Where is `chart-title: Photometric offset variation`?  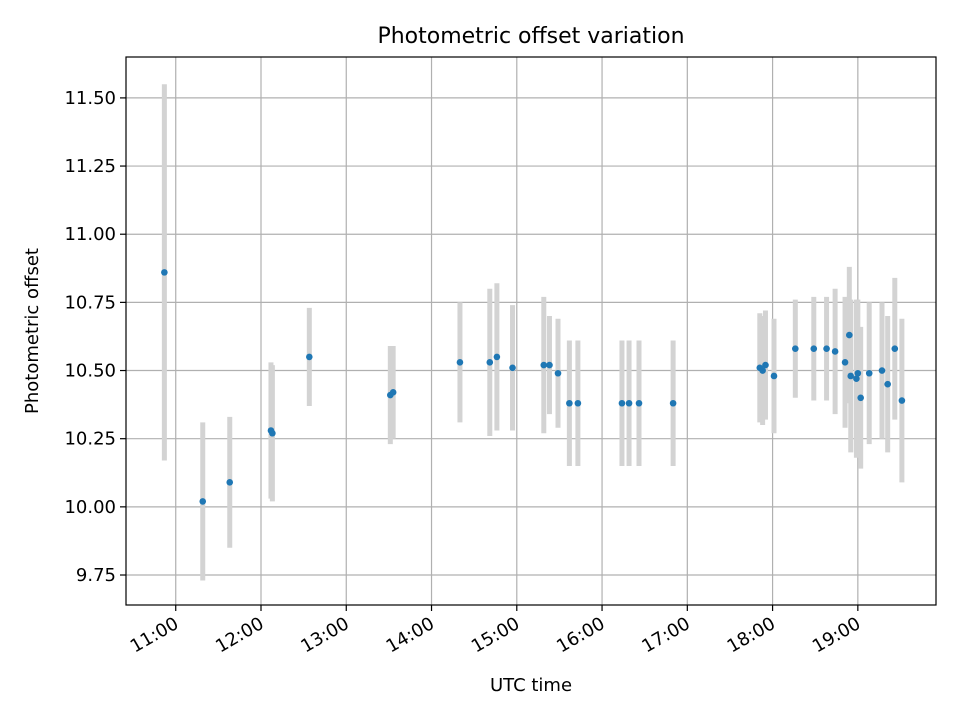
chart-title: Photometric offset variation is located at coordinates (530, 36).